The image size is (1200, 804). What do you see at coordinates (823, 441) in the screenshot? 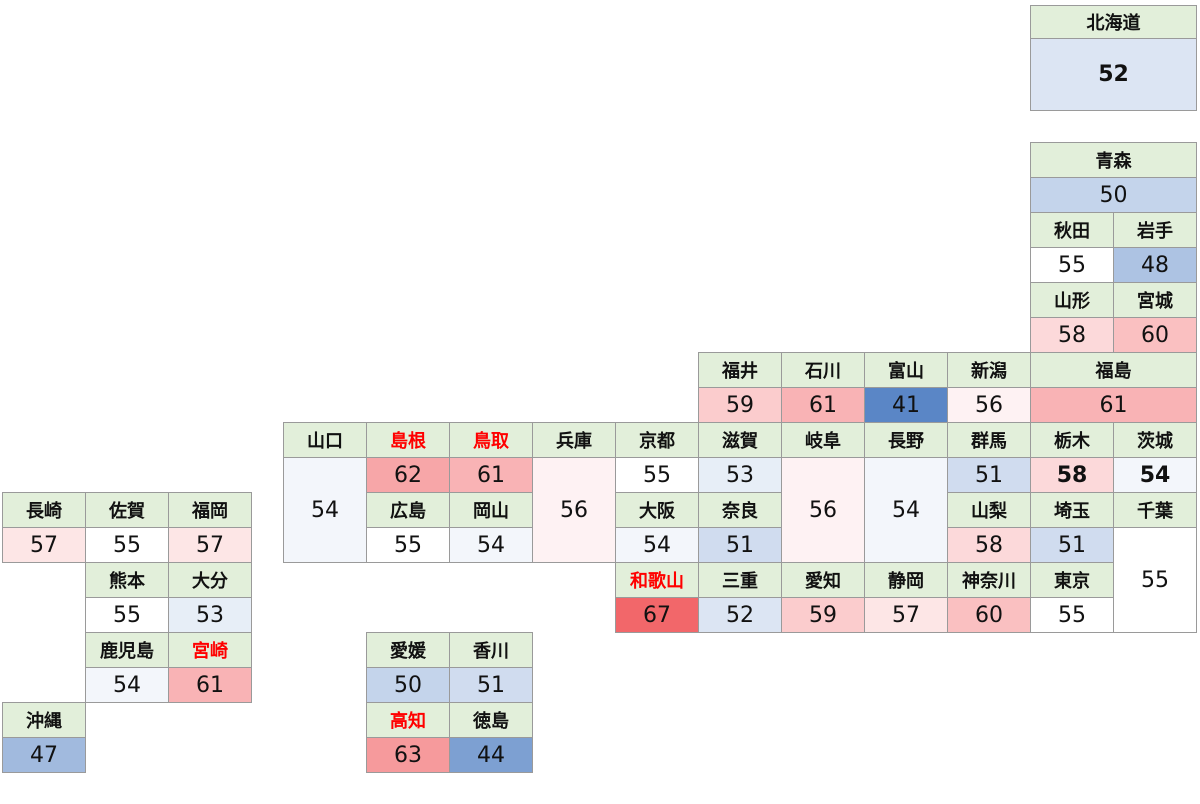
I see `prefecture-name: 岐阜` at bounding box center [823, 441].